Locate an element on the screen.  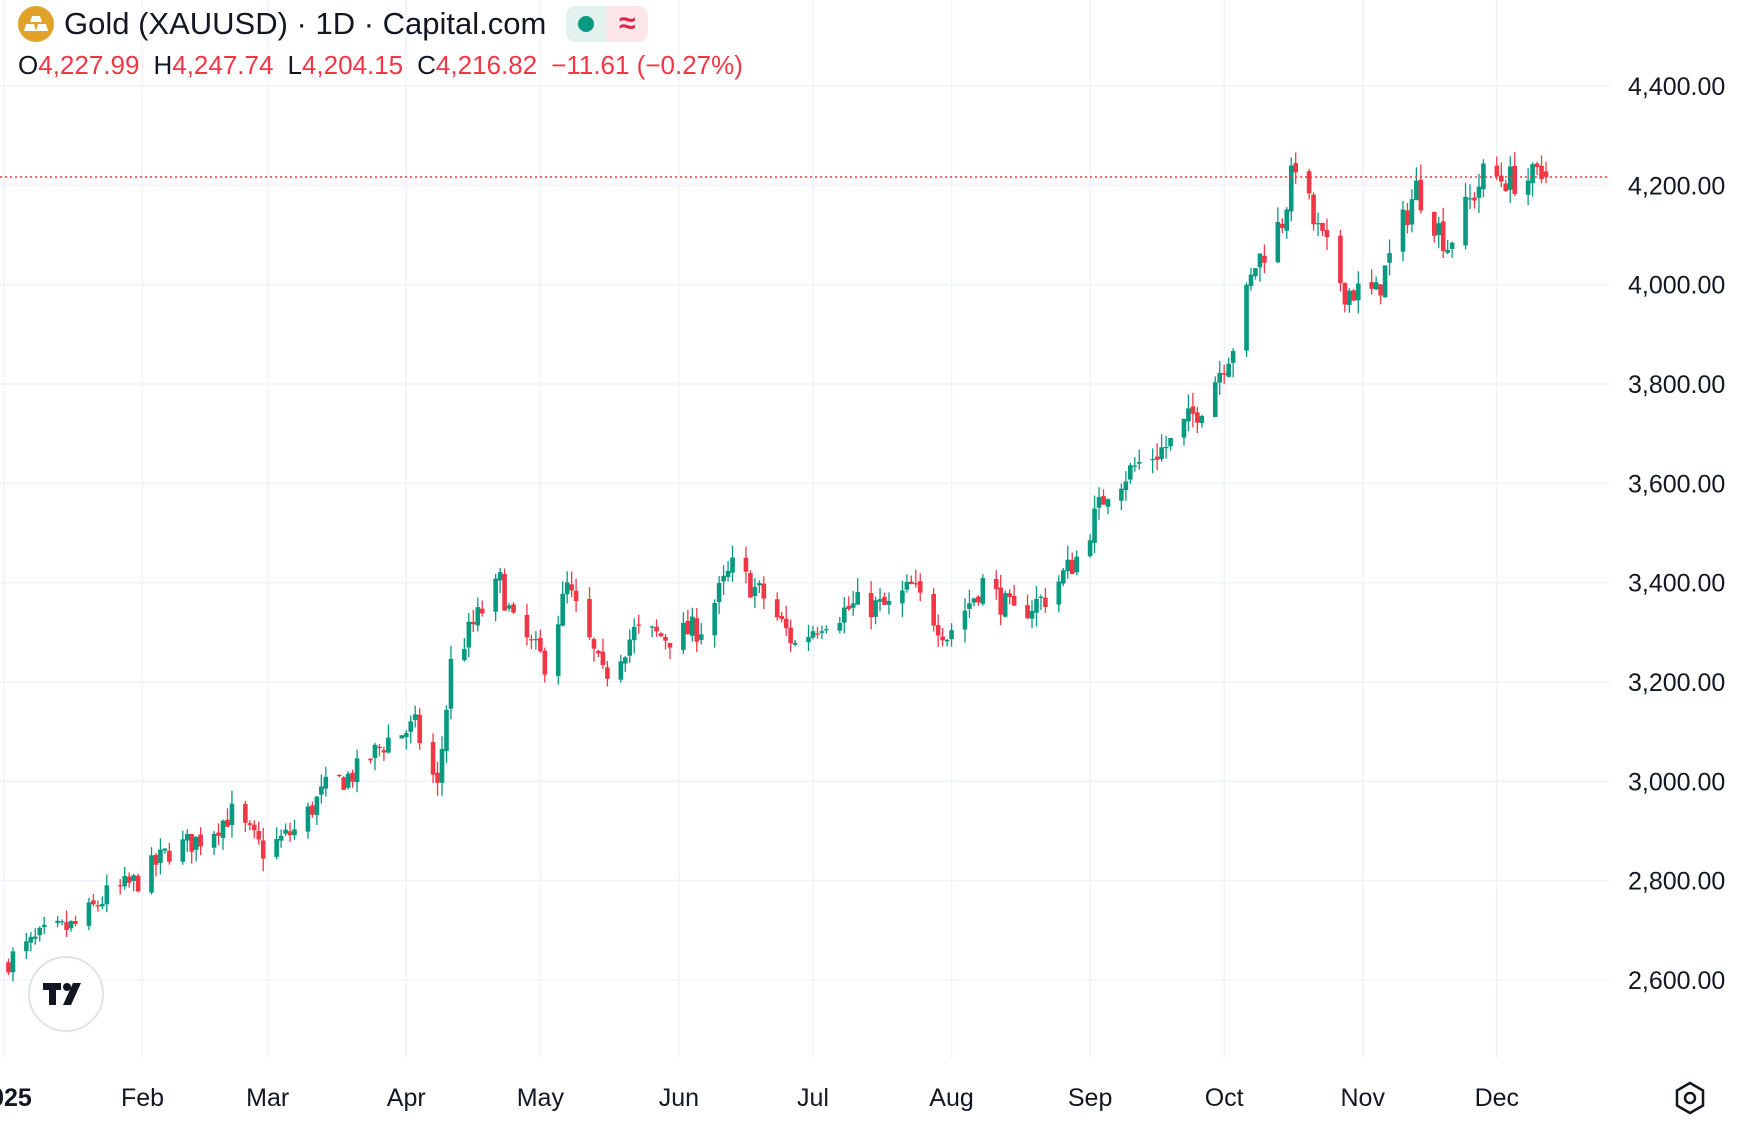
market-status: ≈ is located at coordinates (607, 24).